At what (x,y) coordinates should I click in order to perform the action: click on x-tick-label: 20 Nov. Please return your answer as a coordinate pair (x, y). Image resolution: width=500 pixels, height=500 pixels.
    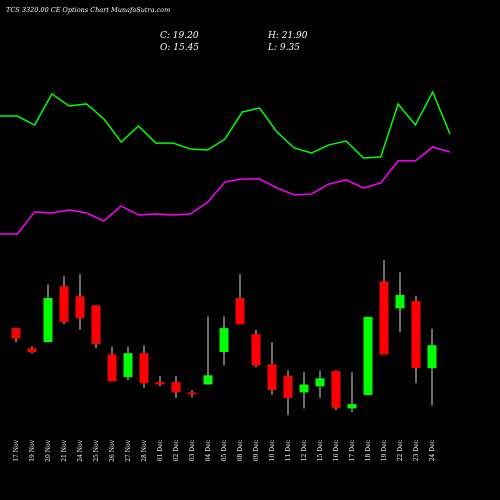
    Looking at the image, I should click on (48, 450).